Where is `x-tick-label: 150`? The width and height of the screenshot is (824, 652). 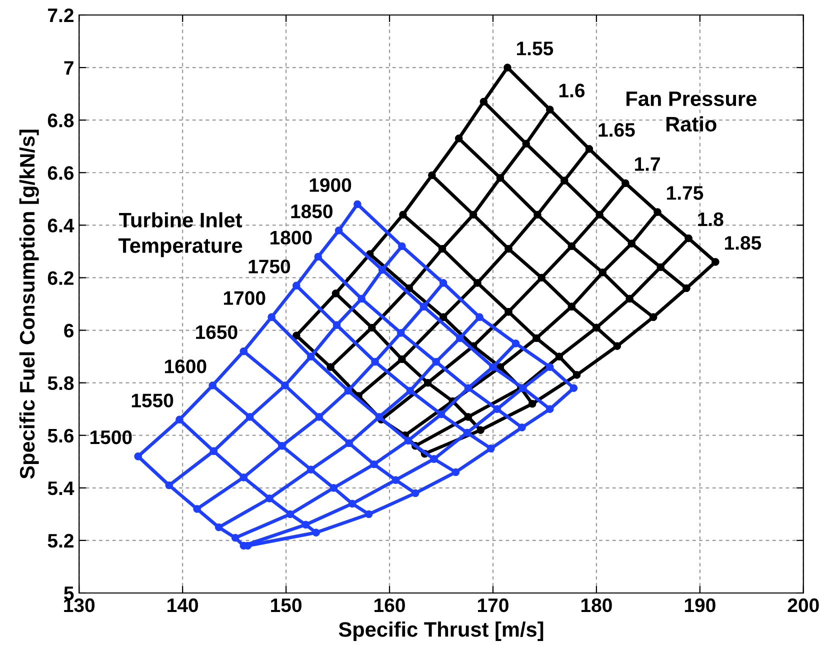 x-tick-label: 150 is located at coordinates (286, 605).